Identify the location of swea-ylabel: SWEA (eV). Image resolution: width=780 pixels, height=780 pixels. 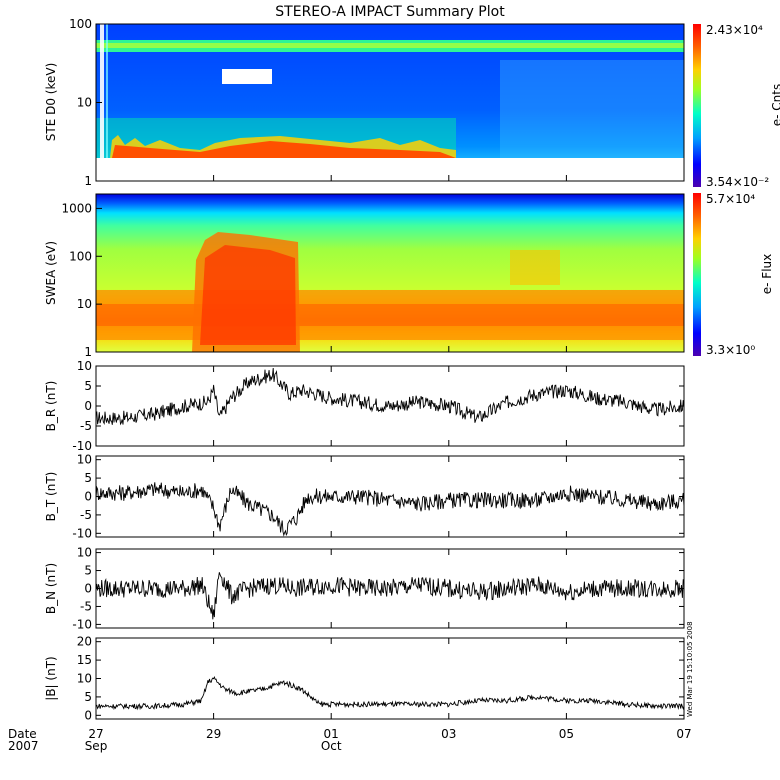
(51, 273).